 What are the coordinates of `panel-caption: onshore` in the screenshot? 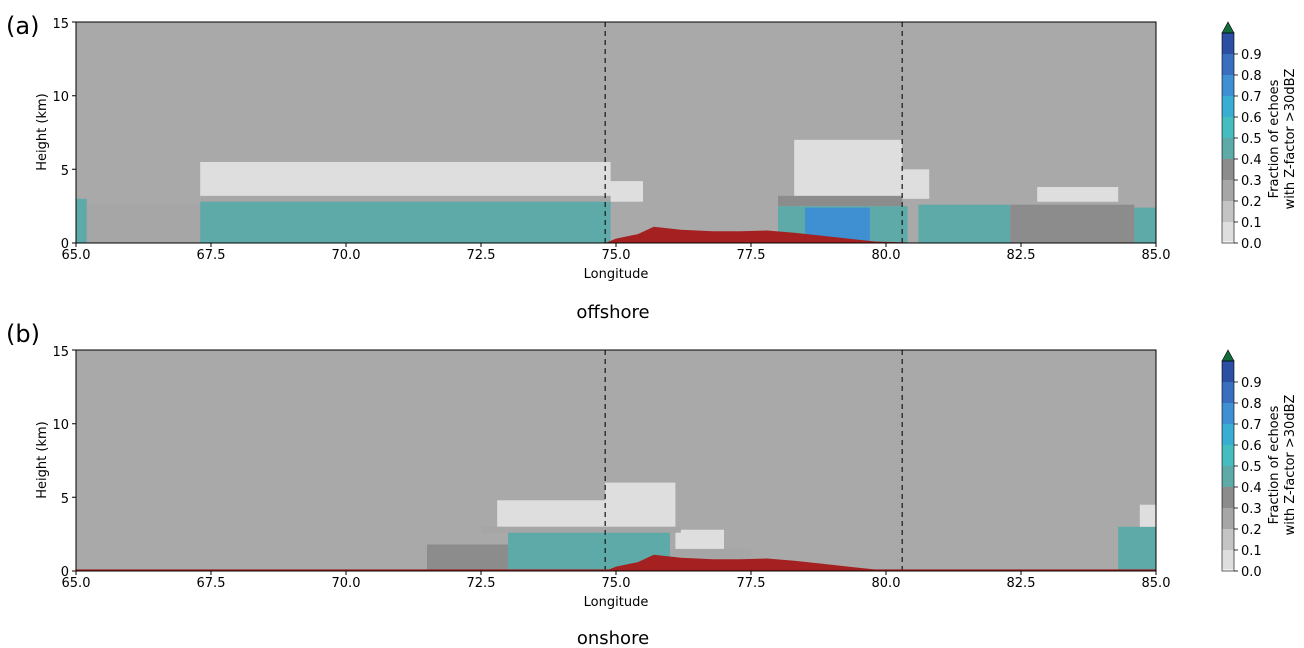 It's located at (613, 638).